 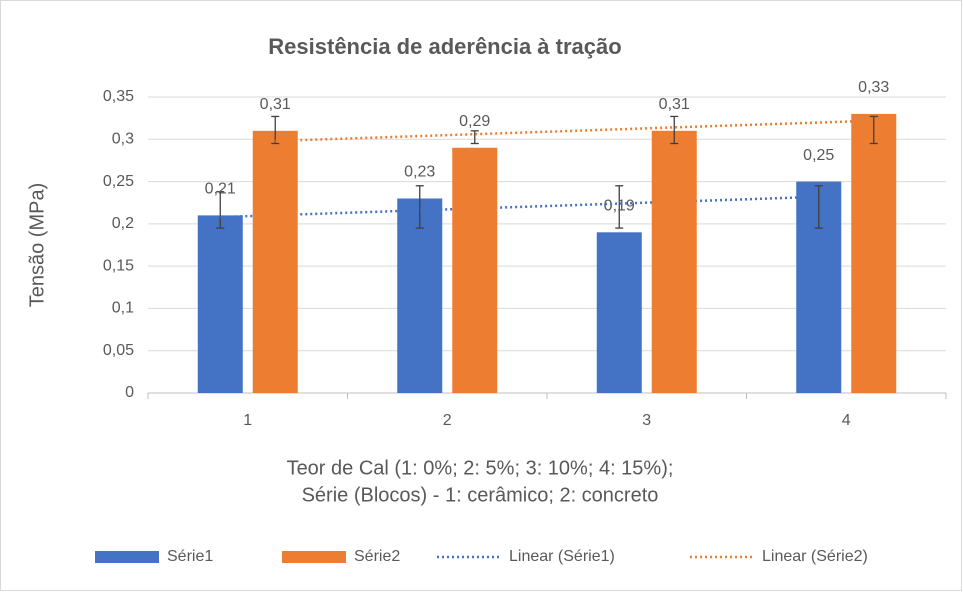 What do you see at coordinates (220, 189) in the screenshot?
I see `data-label: 0,21` at bounding box center [220, 189].